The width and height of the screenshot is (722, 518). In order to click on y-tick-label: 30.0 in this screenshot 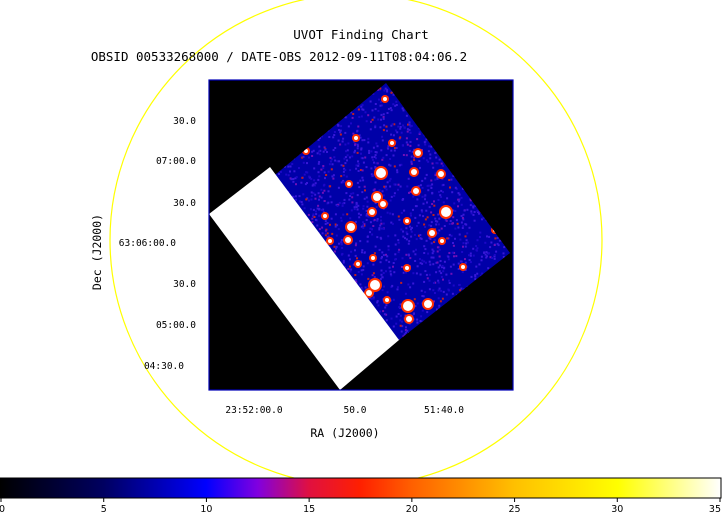, I will do `click(184, 121)`.